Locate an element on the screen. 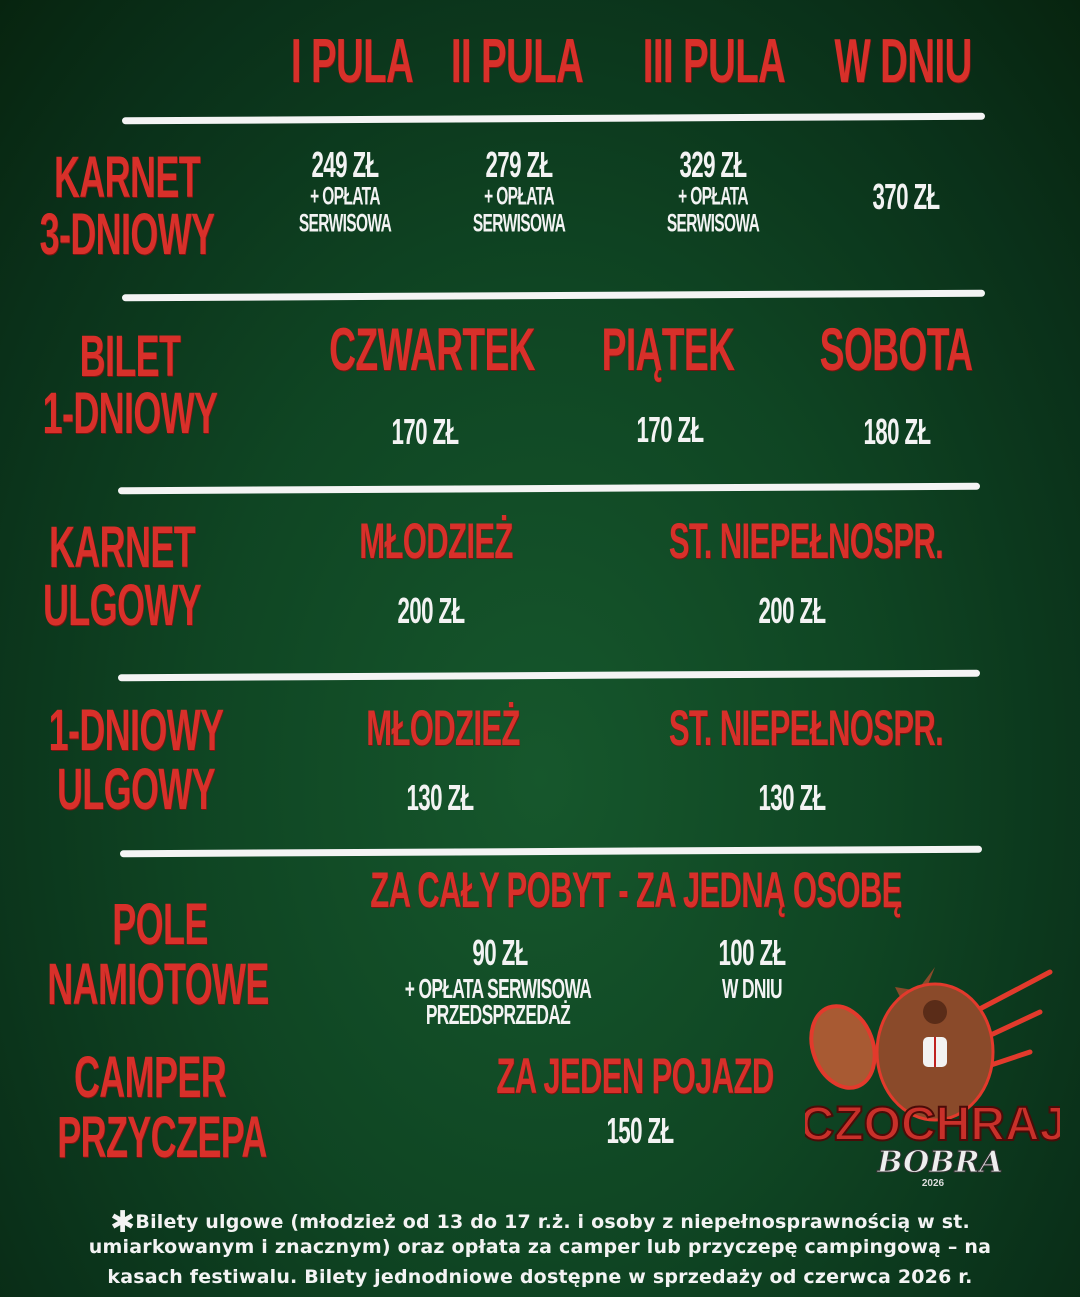 Image resolution: width=1080 pixels, height=1297 pixels. price-mlodziez: 130 ZŁ is located at coordinates (440, 797).